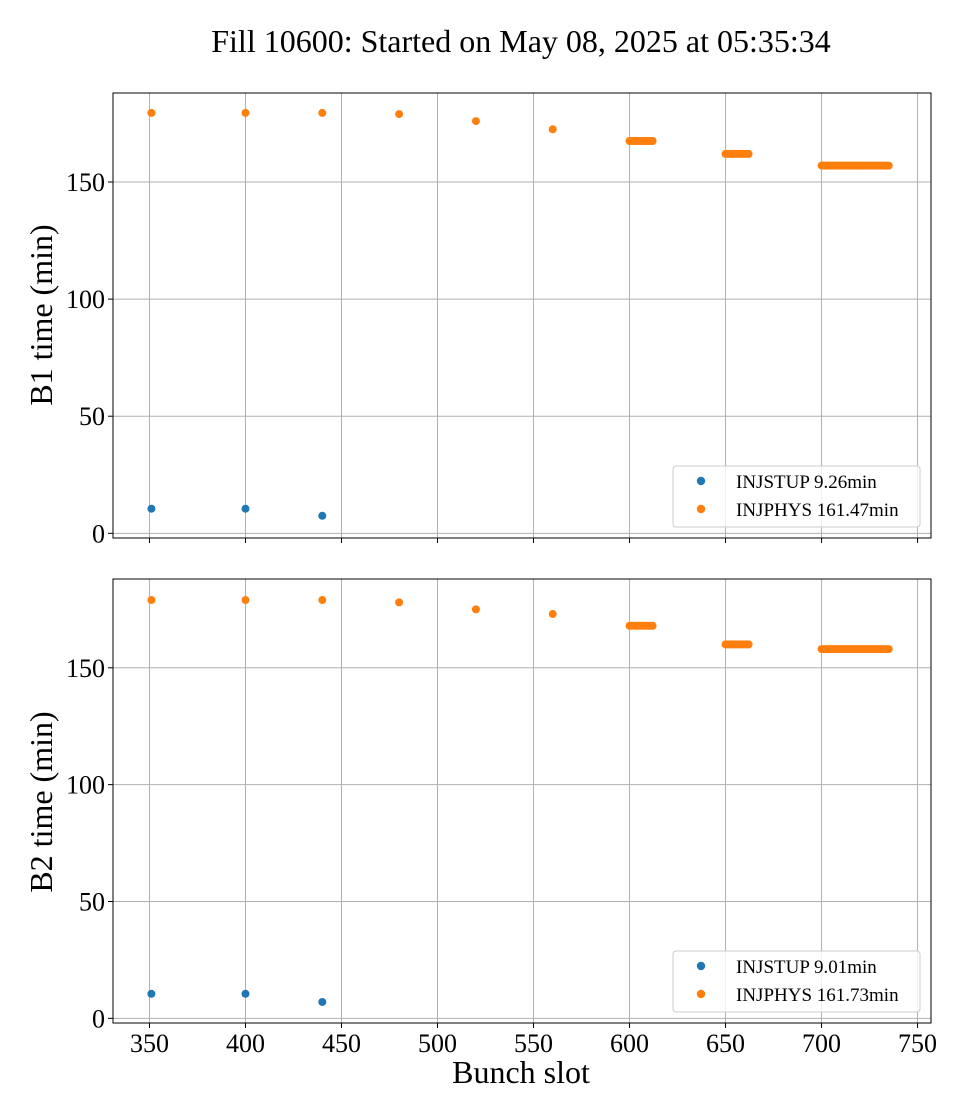 The image size is (960, 1120). What do you see at coordinates (341, 1043) in the screenshot?
I see `x-tick-label: 450` at bounding box center [341, 1043].